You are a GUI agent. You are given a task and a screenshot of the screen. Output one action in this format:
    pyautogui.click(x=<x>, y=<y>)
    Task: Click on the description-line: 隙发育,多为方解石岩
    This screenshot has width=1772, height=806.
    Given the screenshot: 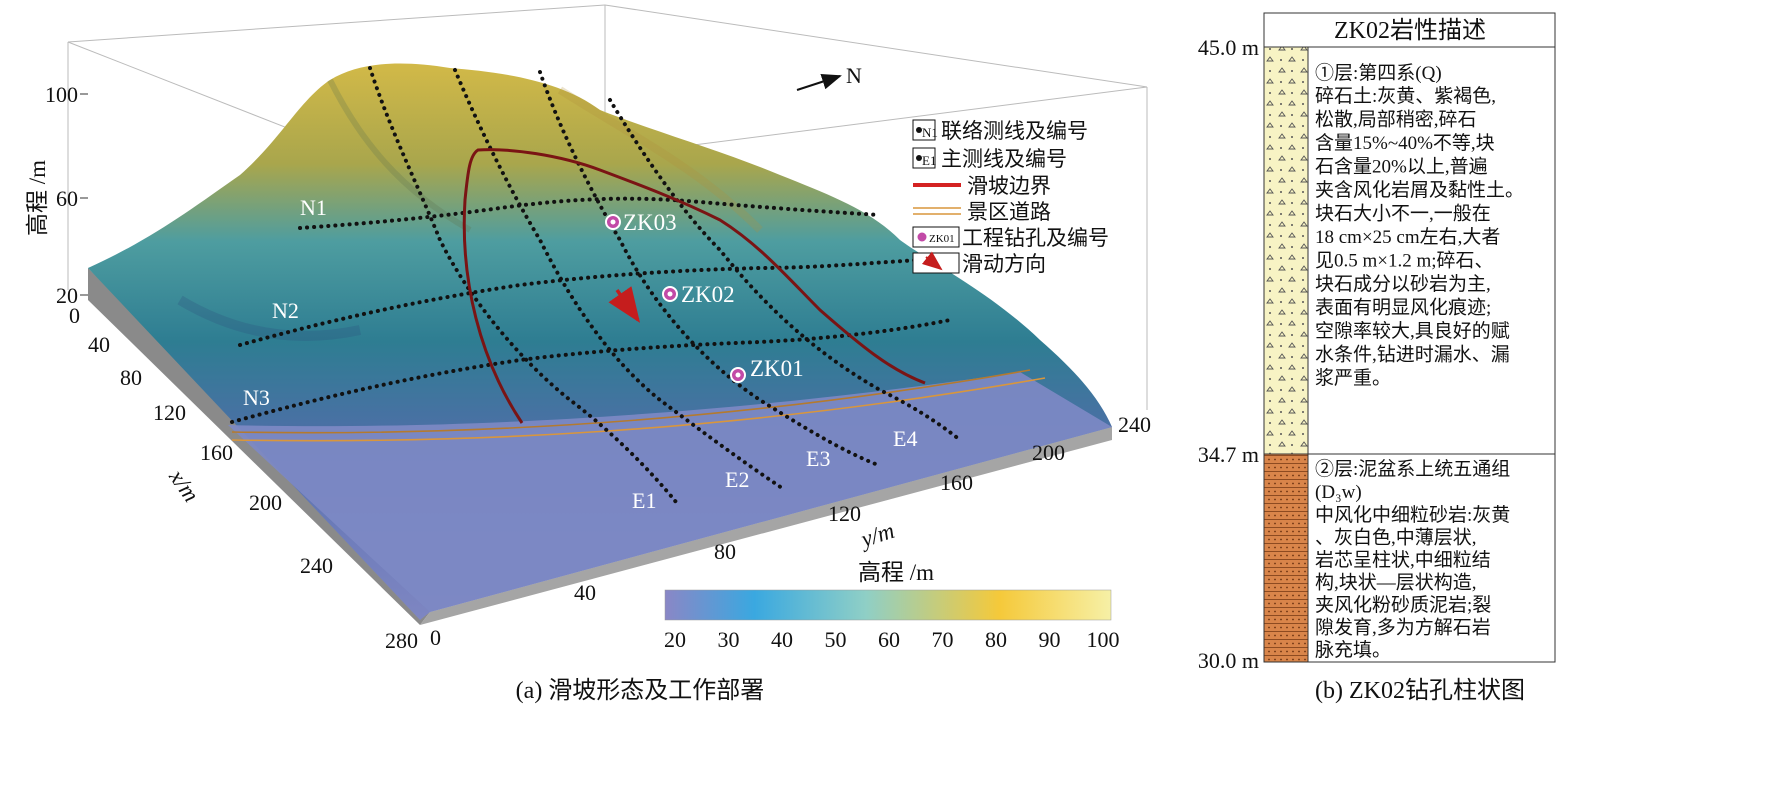 What is the action you would take?
    pyautogui.click(x=1403, y=628)
    